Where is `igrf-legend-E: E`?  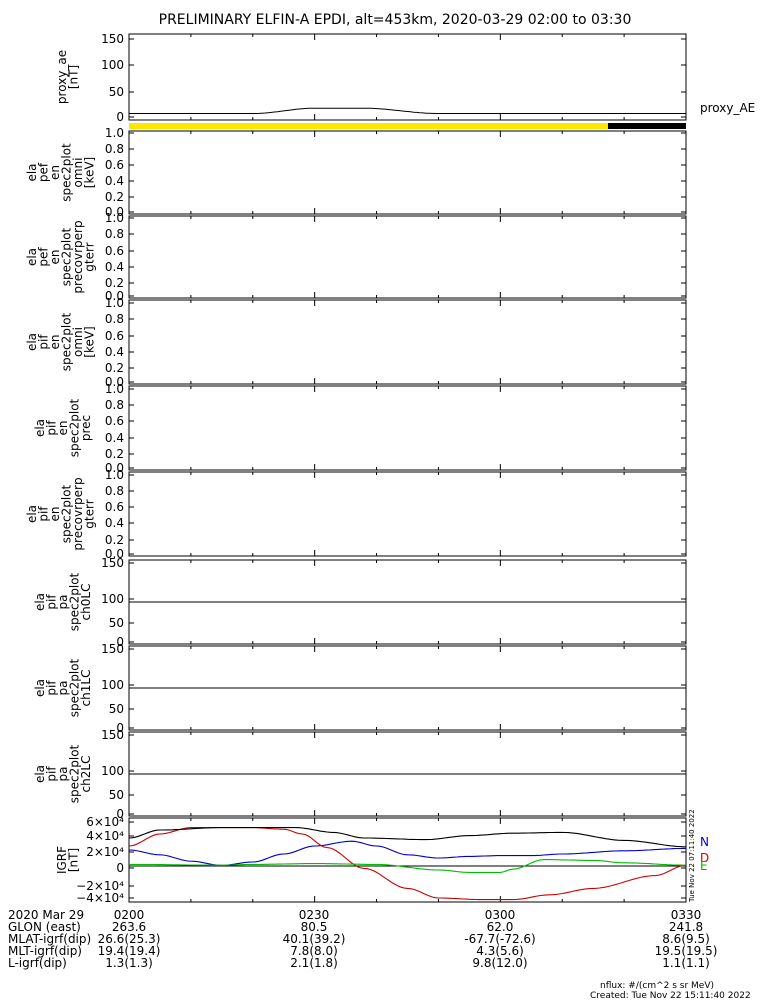 igrf-legend-E: E is located at coordinates (704, 866).